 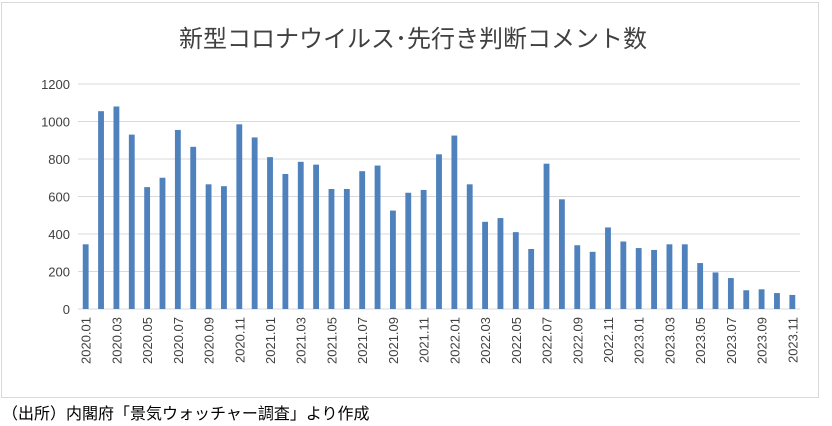 I want to click on y-tick-label: 1200, so click(x=55, y=84).